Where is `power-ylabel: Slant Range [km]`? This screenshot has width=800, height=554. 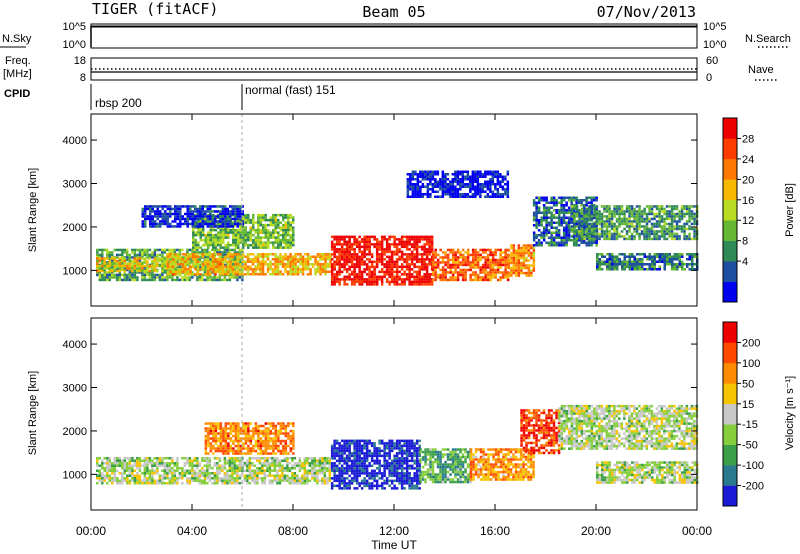
power-ylabel: Slant Range [km] is located at coordinates (33, 210).